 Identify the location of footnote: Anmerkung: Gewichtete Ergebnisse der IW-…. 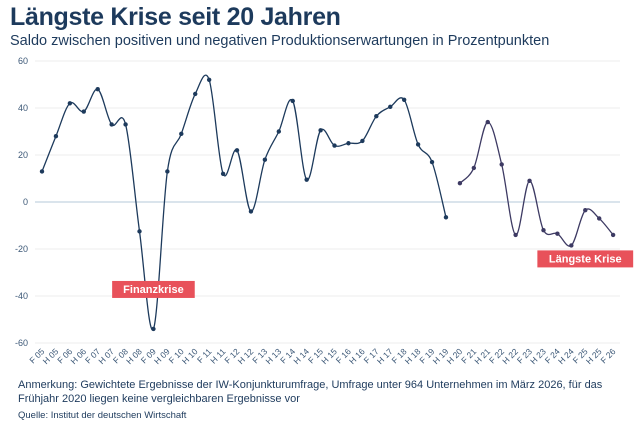
(310, 392).